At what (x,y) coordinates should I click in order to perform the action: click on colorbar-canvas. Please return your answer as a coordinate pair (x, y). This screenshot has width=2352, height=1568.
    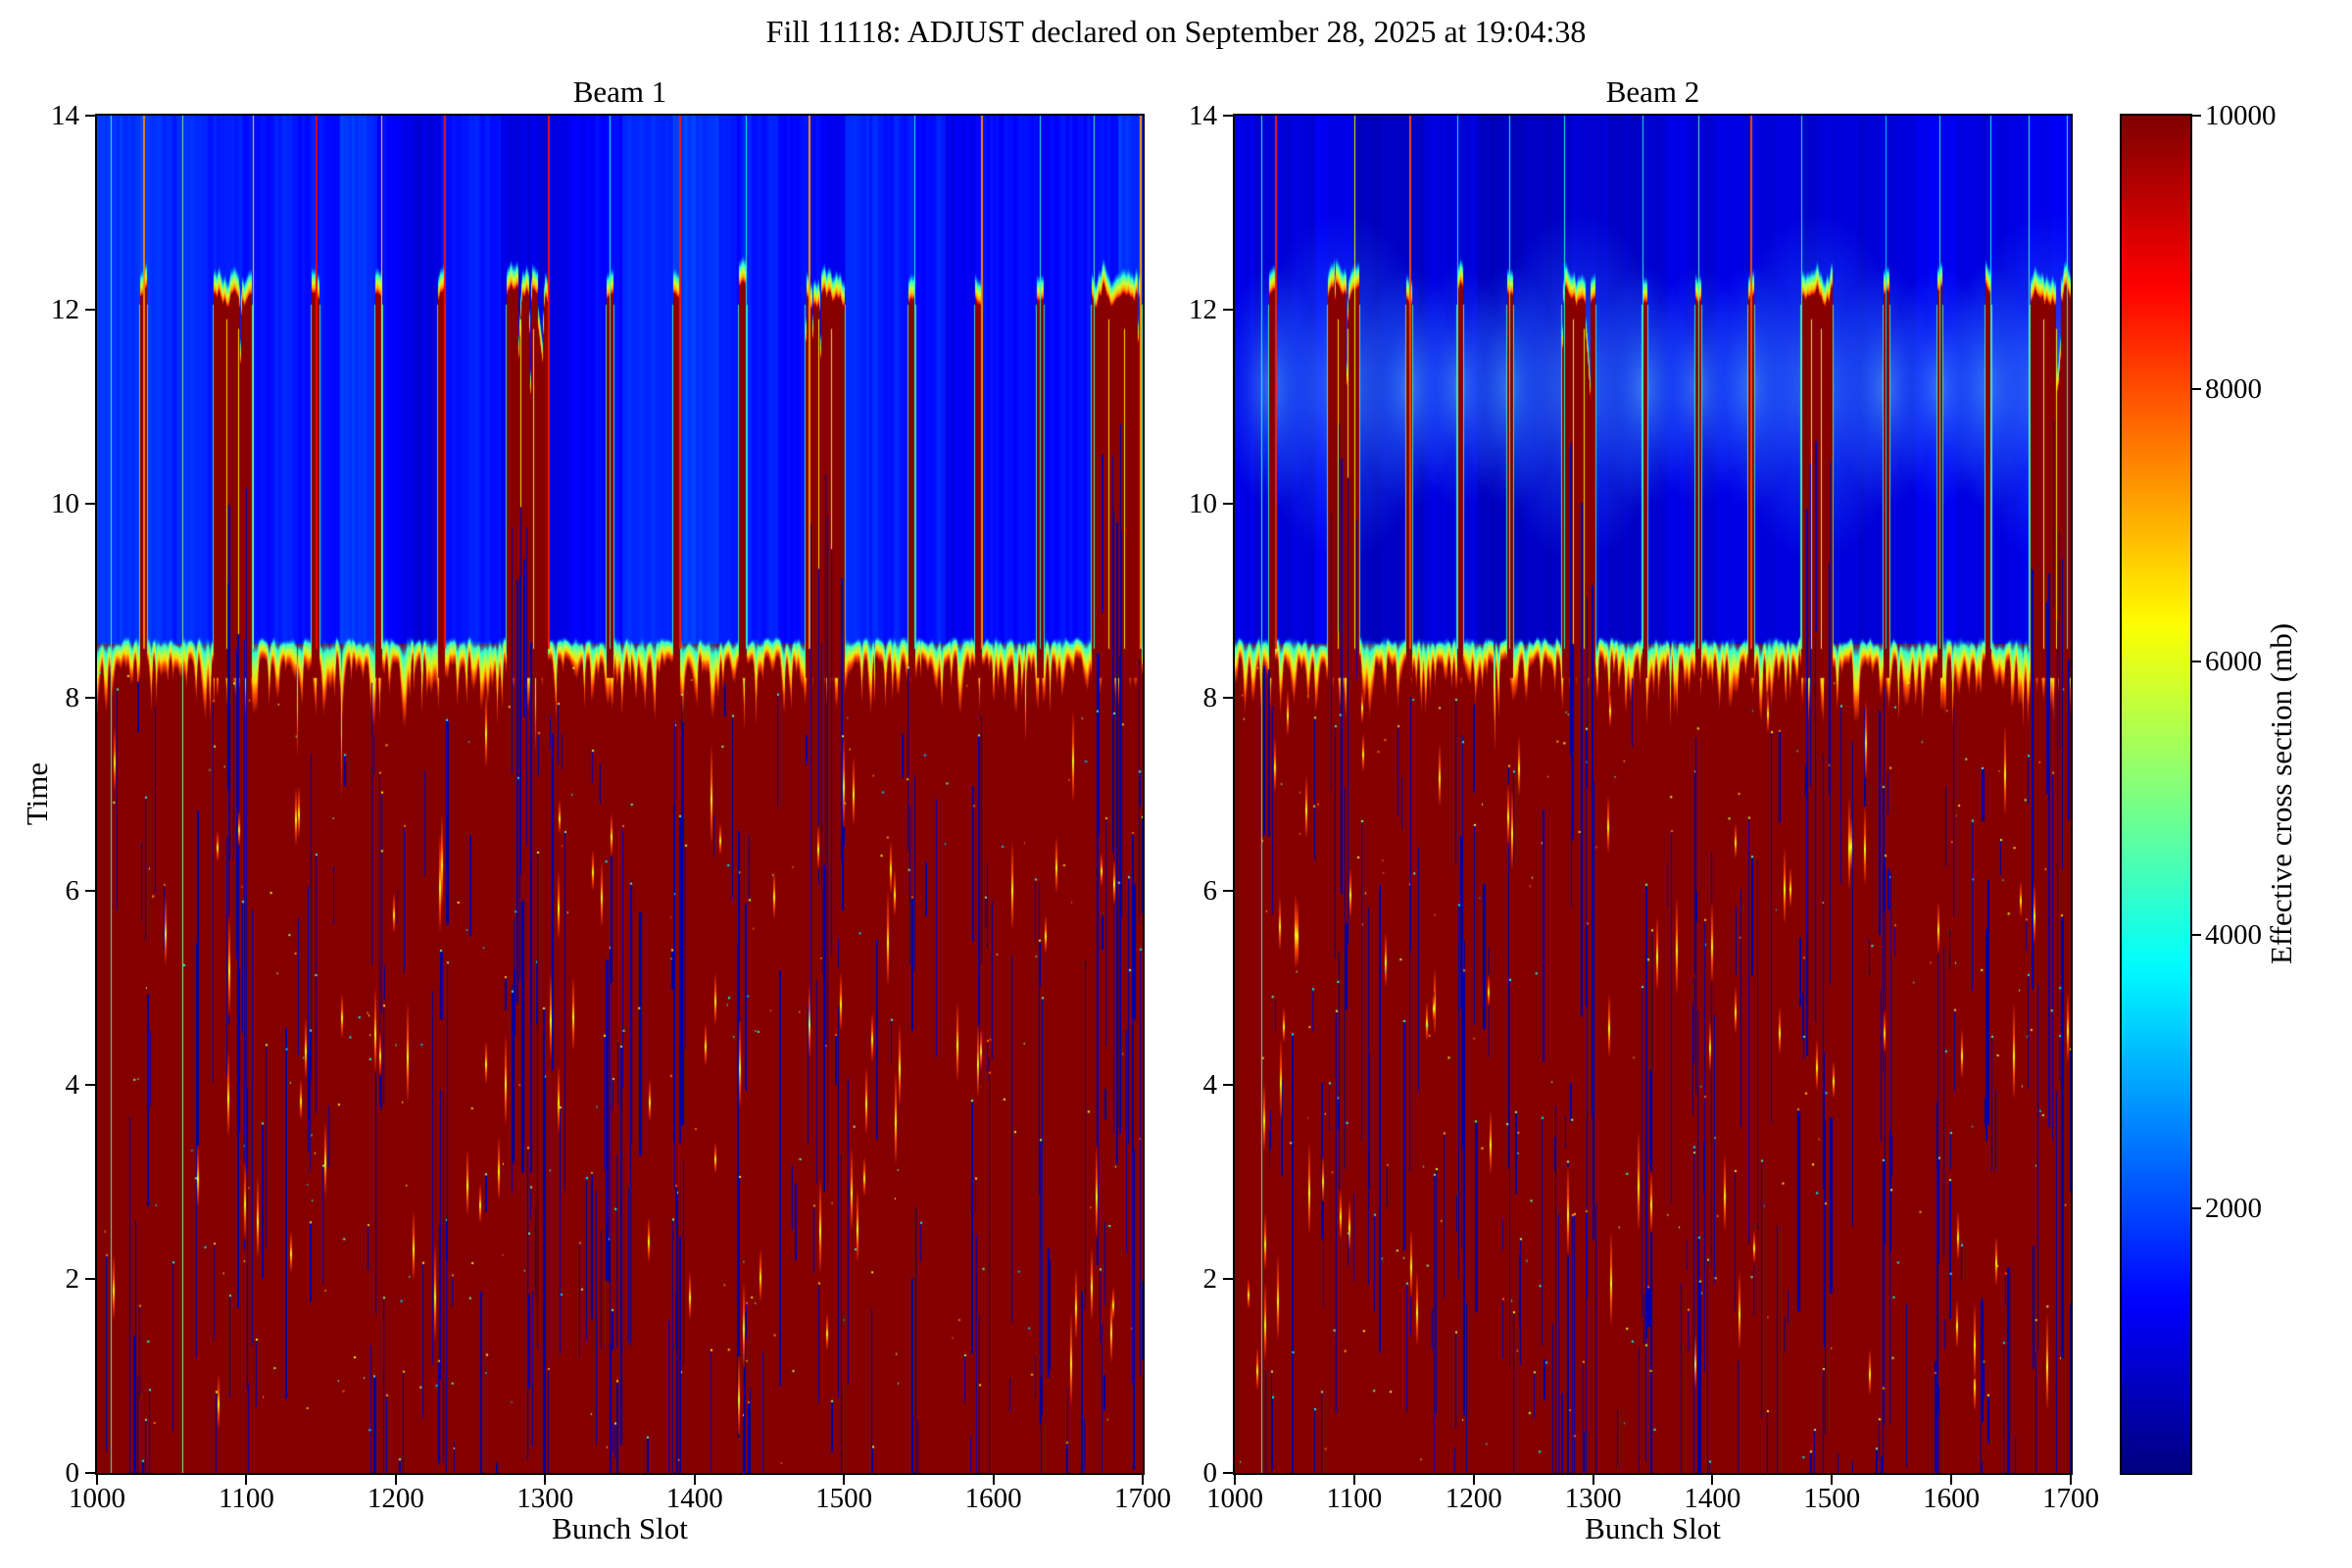
    Looking at the image, I should click on (2156, 794).